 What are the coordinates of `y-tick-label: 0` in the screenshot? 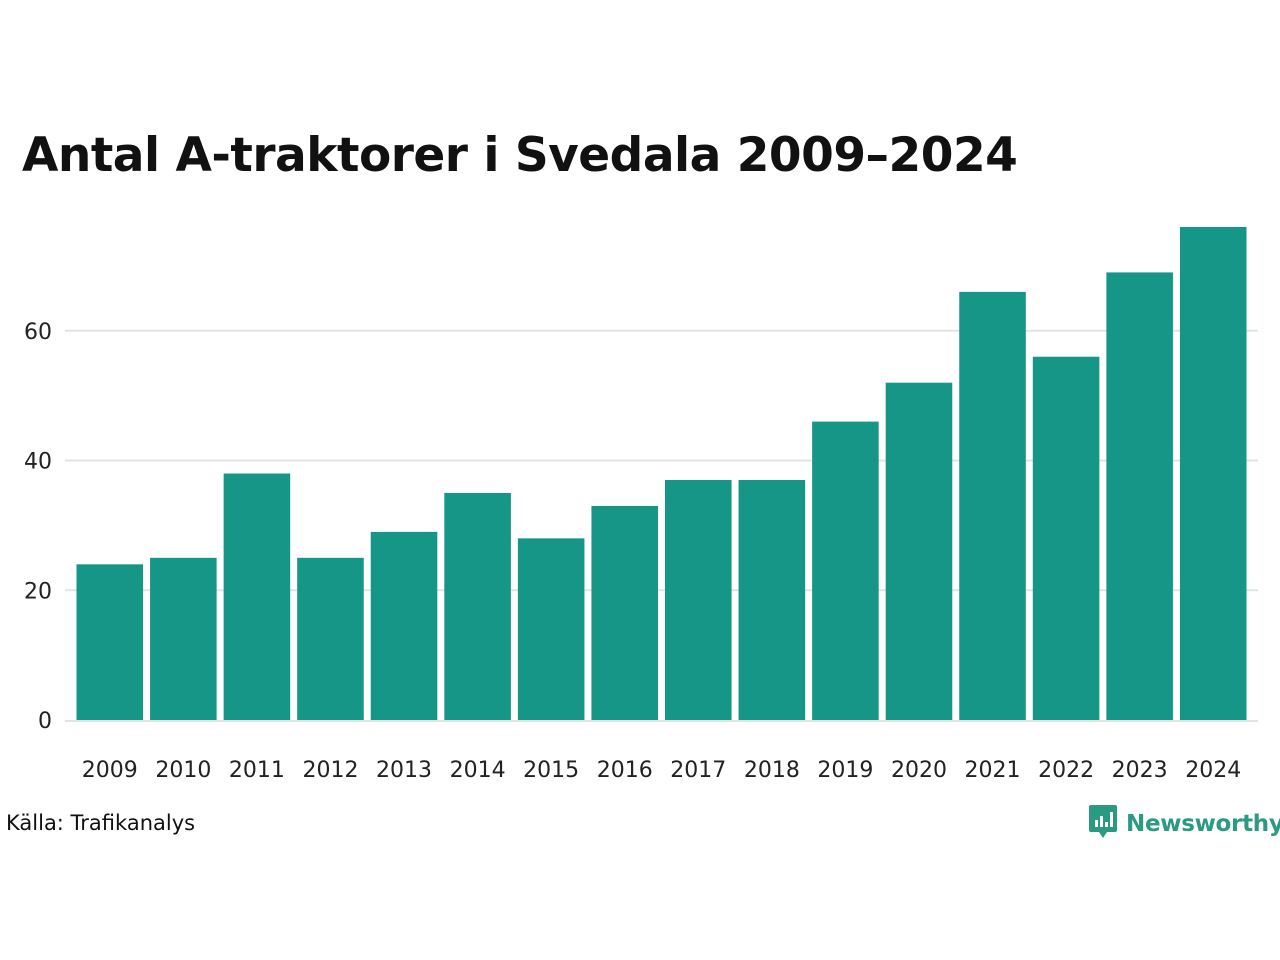 It's located at (45, 721).